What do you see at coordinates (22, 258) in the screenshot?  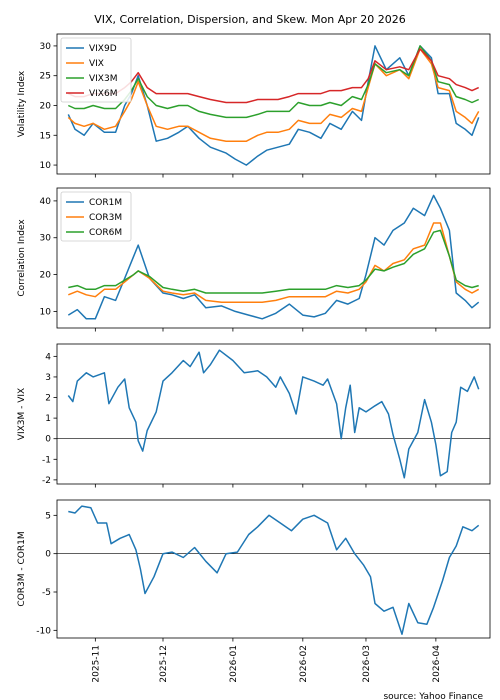 I see `y-axis-label: Correlation Index` at bounding box center [22, 258].